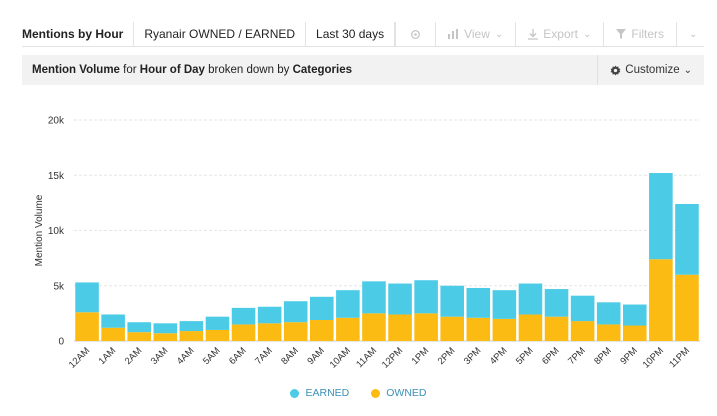 The height and width of the screenshot is (416, 717). I want to click on x-tick-label: 11AM, so click(366, 357).